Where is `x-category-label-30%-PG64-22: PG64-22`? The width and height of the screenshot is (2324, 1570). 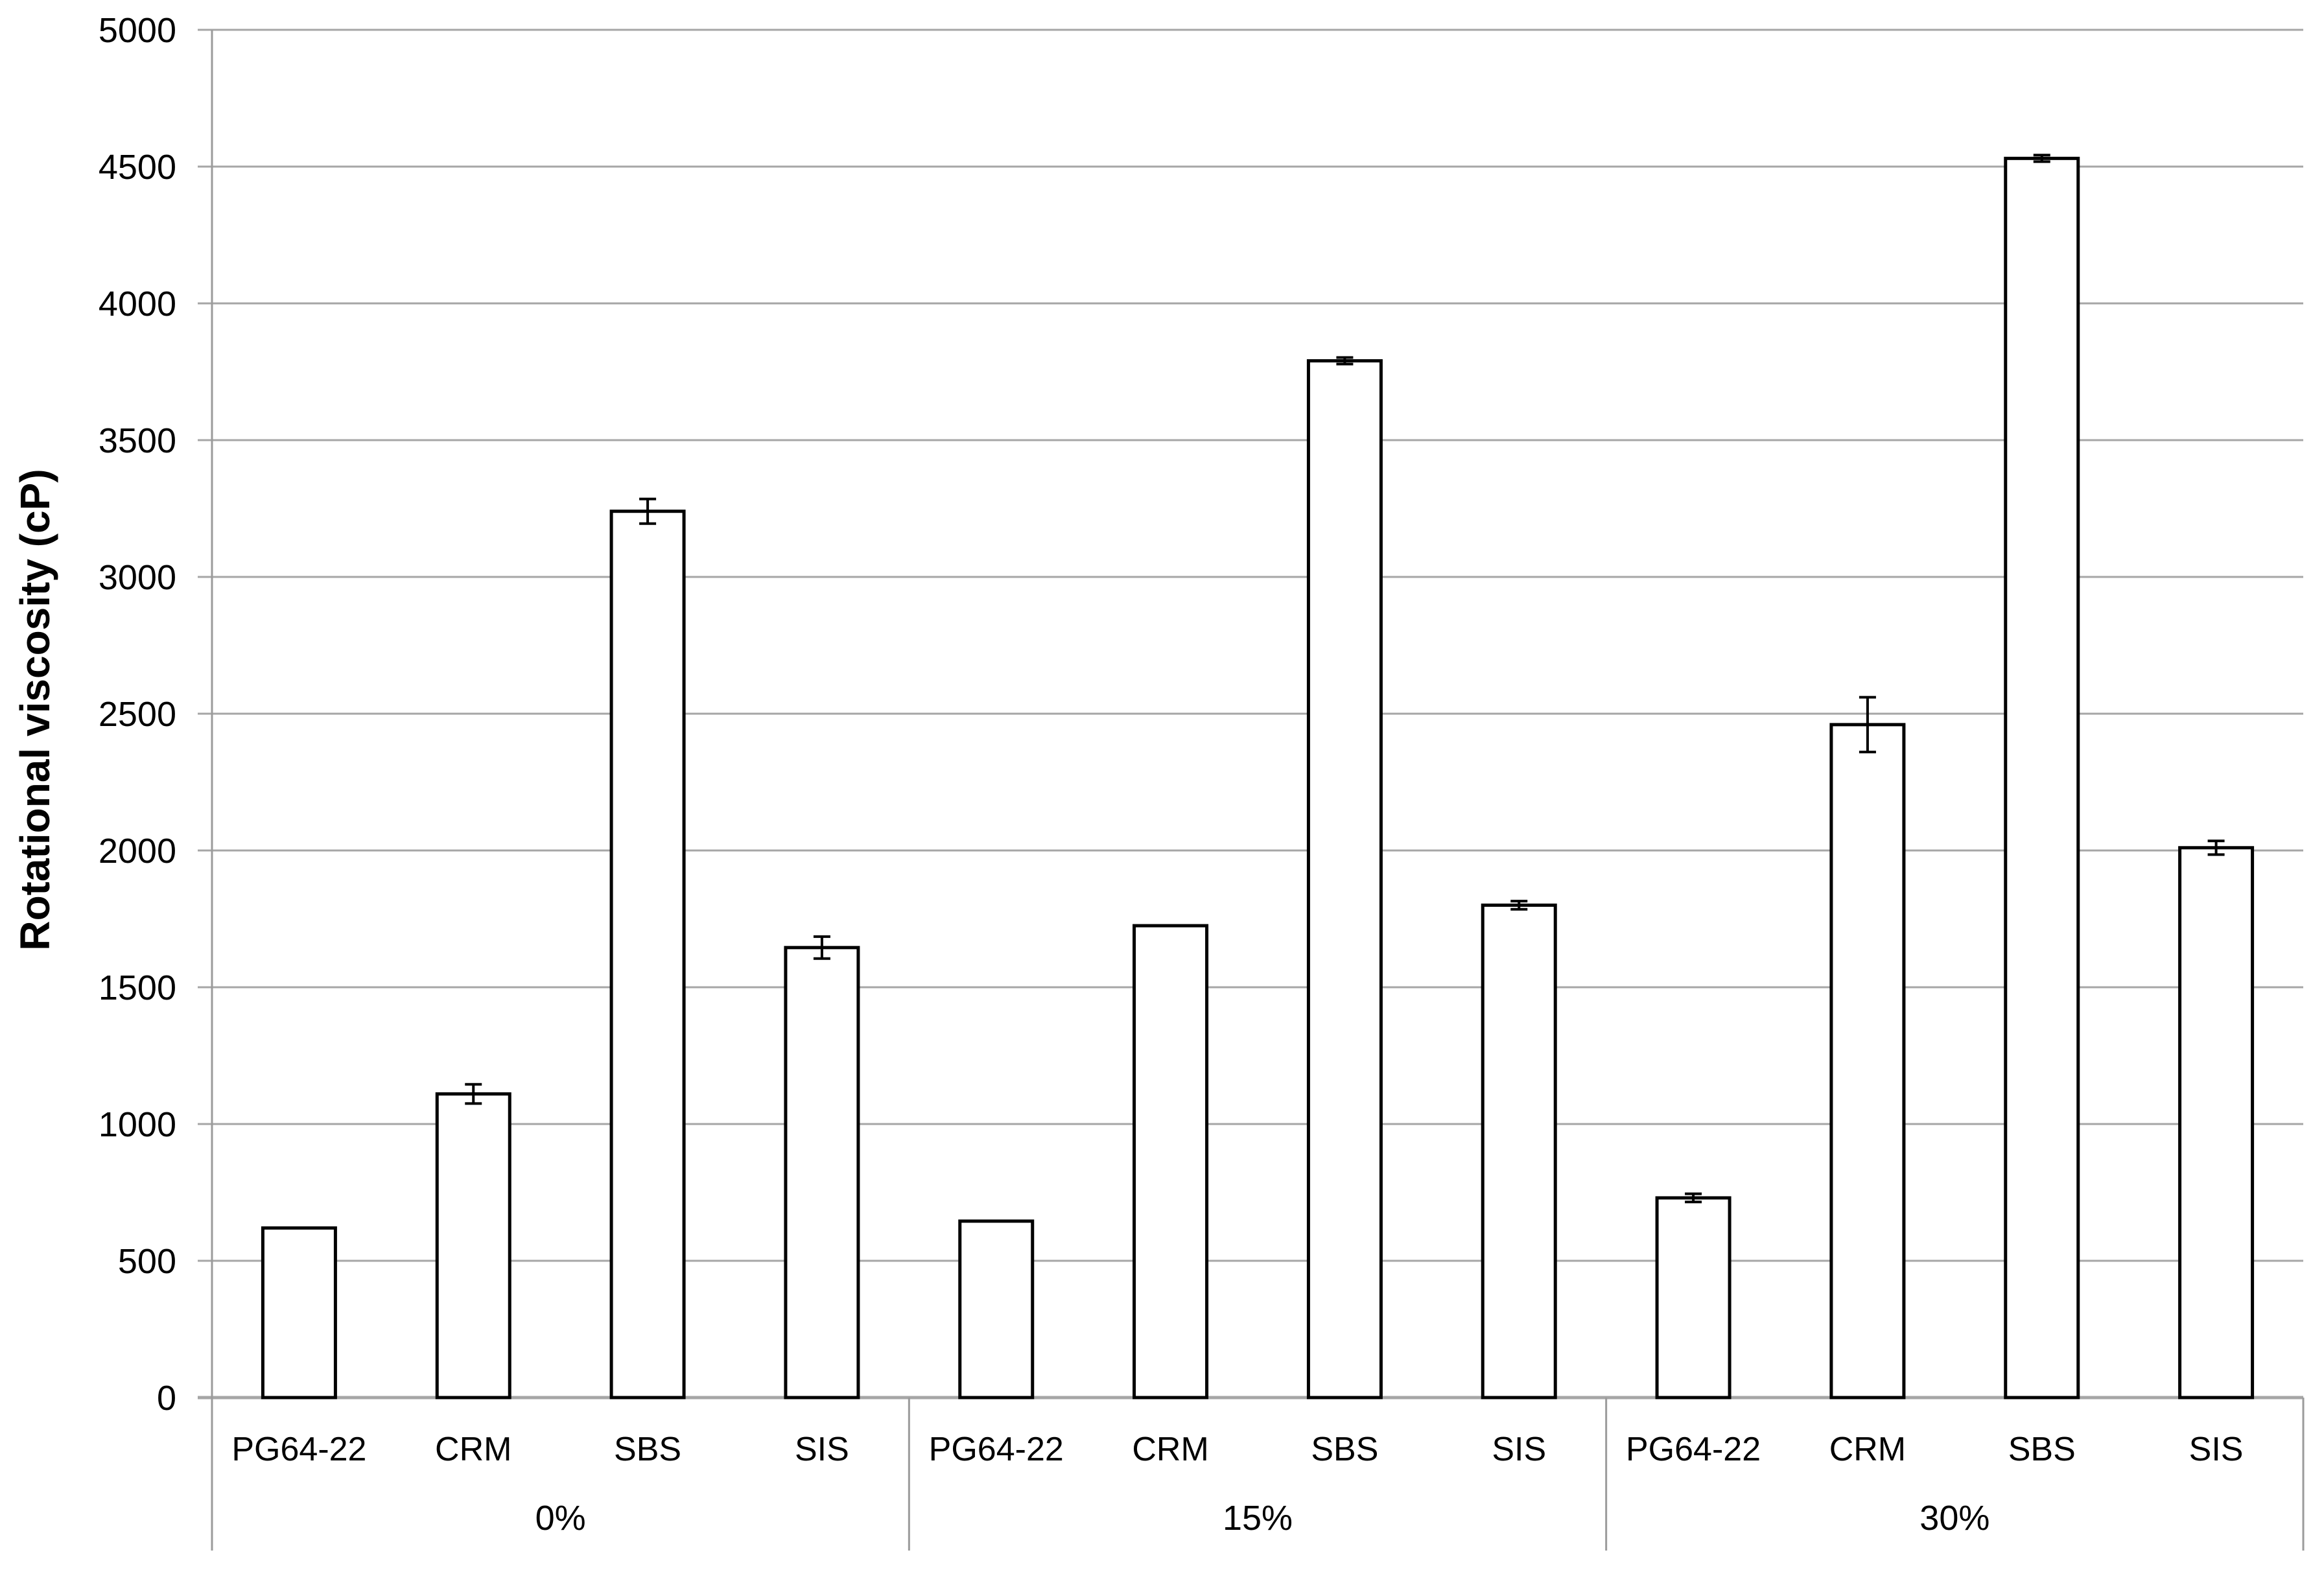 x-category-label-30%-PG64-22: PG64-22 is located at coordinates (1693, 1450).